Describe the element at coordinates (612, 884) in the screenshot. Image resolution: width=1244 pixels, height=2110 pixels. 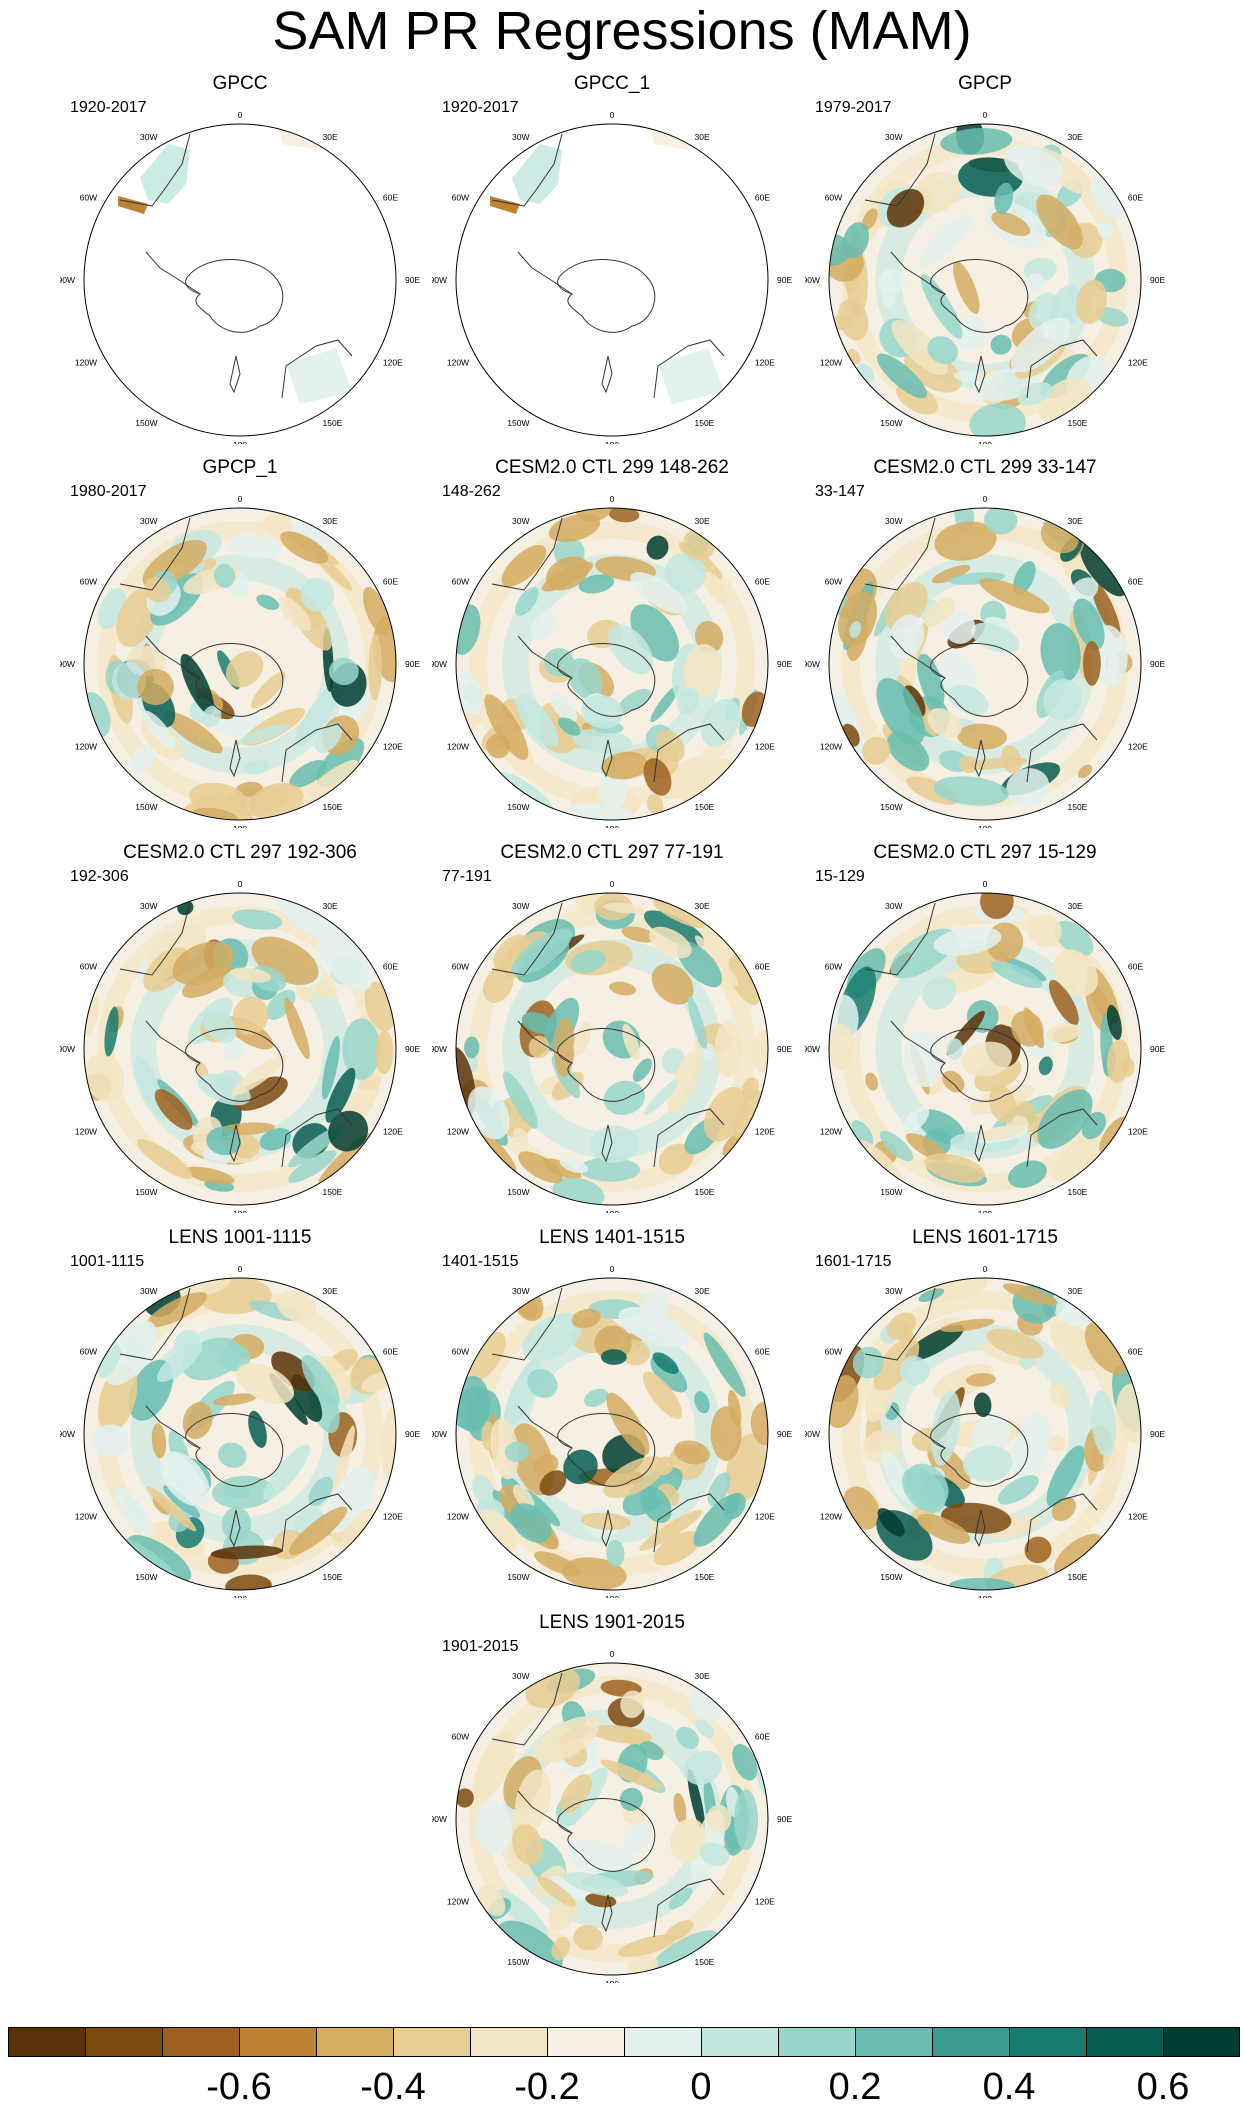
I see `longitude-label: 0` at that location.